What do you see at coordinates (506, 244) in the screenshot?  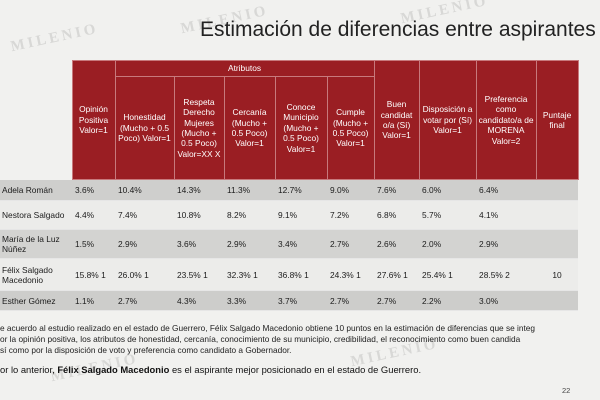 I see `cell-preferencia: 2.9%` at bounding box center [506, 244].